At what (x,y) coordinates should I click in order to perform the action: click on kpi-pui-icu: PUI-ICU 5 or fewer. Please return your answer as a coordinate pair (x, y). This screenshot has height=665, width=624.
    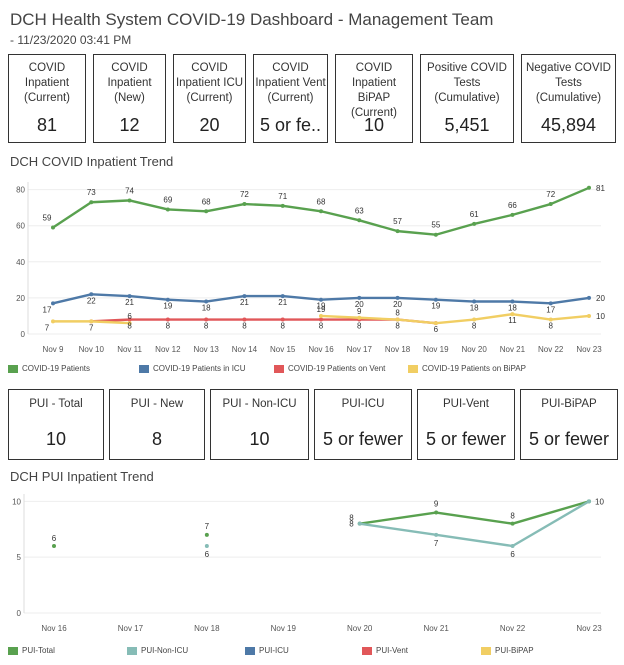
    Looking at the image, I should click on (363, 424).